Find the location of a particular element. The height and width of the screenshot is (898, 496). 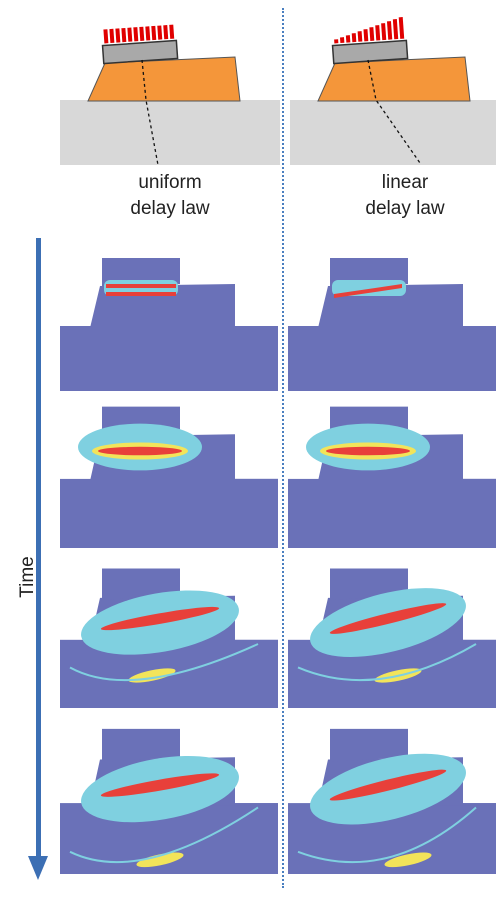

snapshot-linear-t1 is located at coordinates (392, 319).